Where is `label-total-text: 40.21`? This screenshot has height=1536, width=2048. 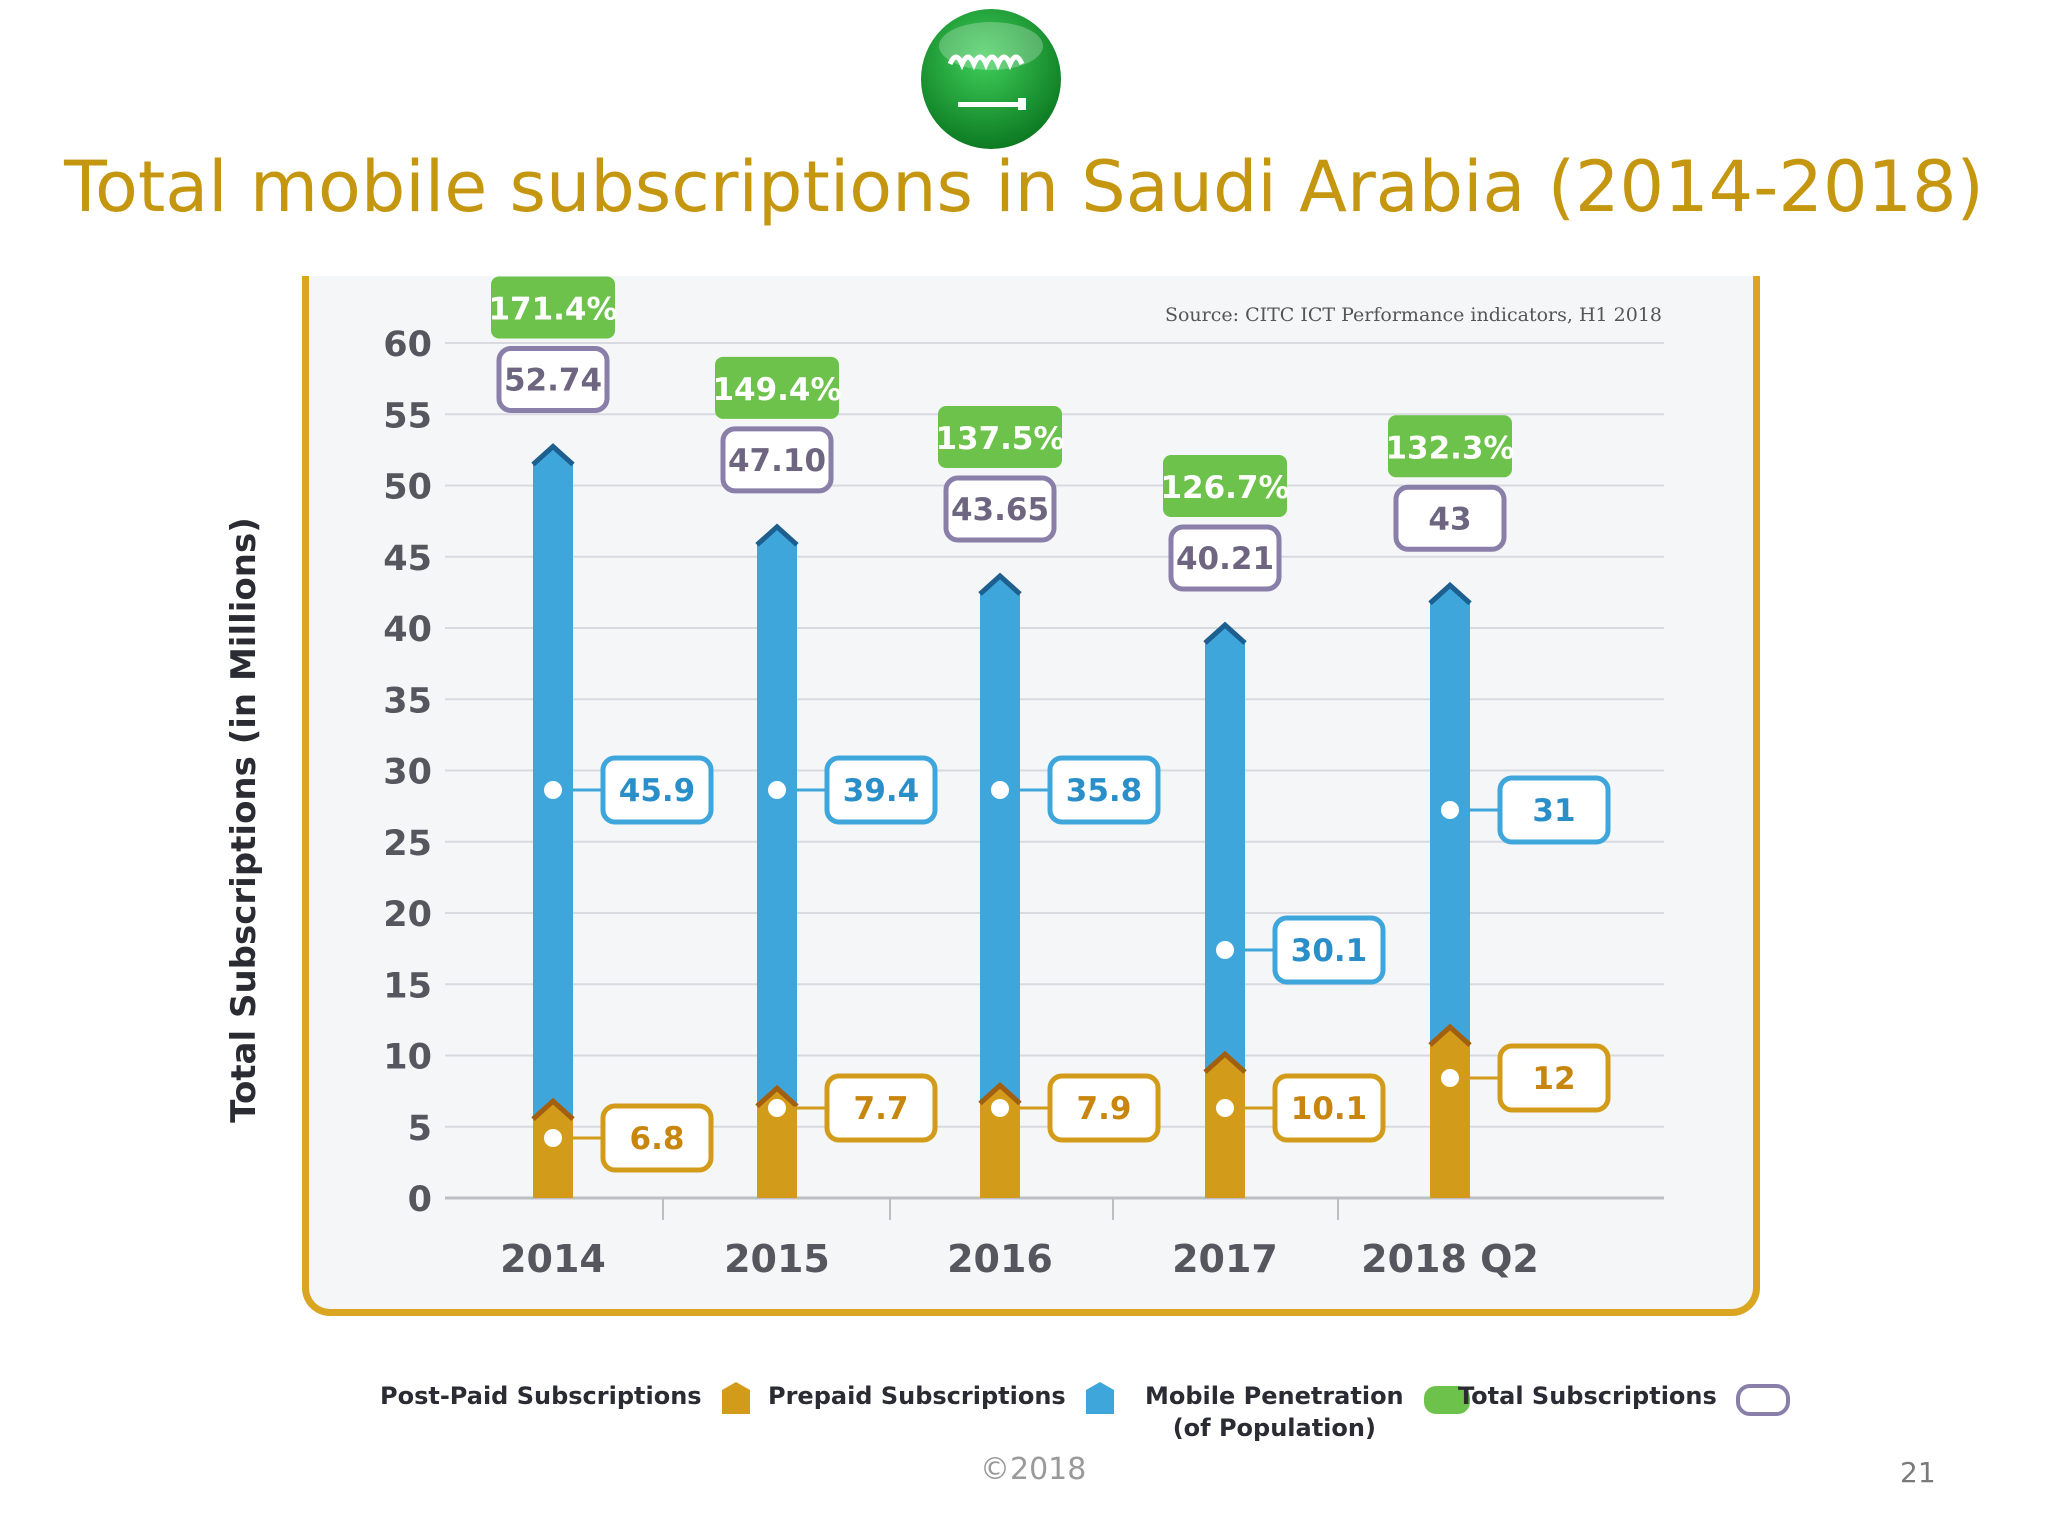 label-total-text: 40.21 is located at coordinates (1225, 559).